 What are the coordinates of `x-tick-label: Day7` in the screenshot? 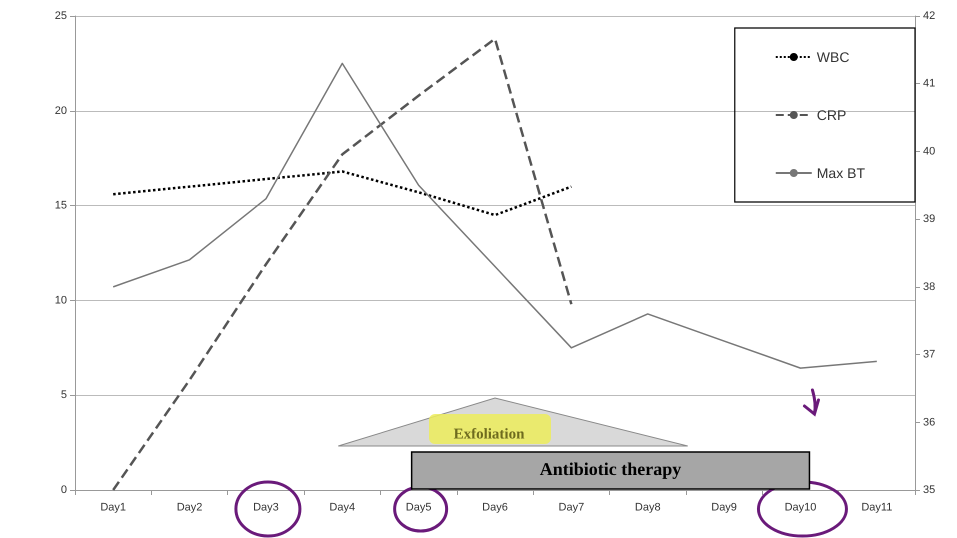 It's located at (571, 508).